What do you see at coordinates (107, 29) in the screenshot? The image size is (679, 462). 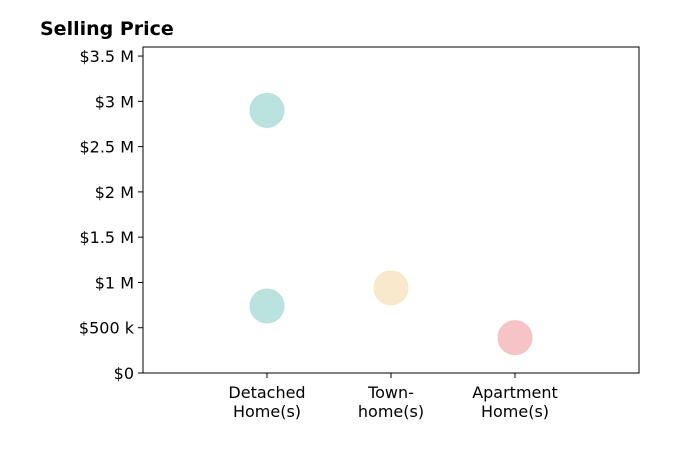 I see `chart-title: Selling Price` at bounding box center [107, 29].